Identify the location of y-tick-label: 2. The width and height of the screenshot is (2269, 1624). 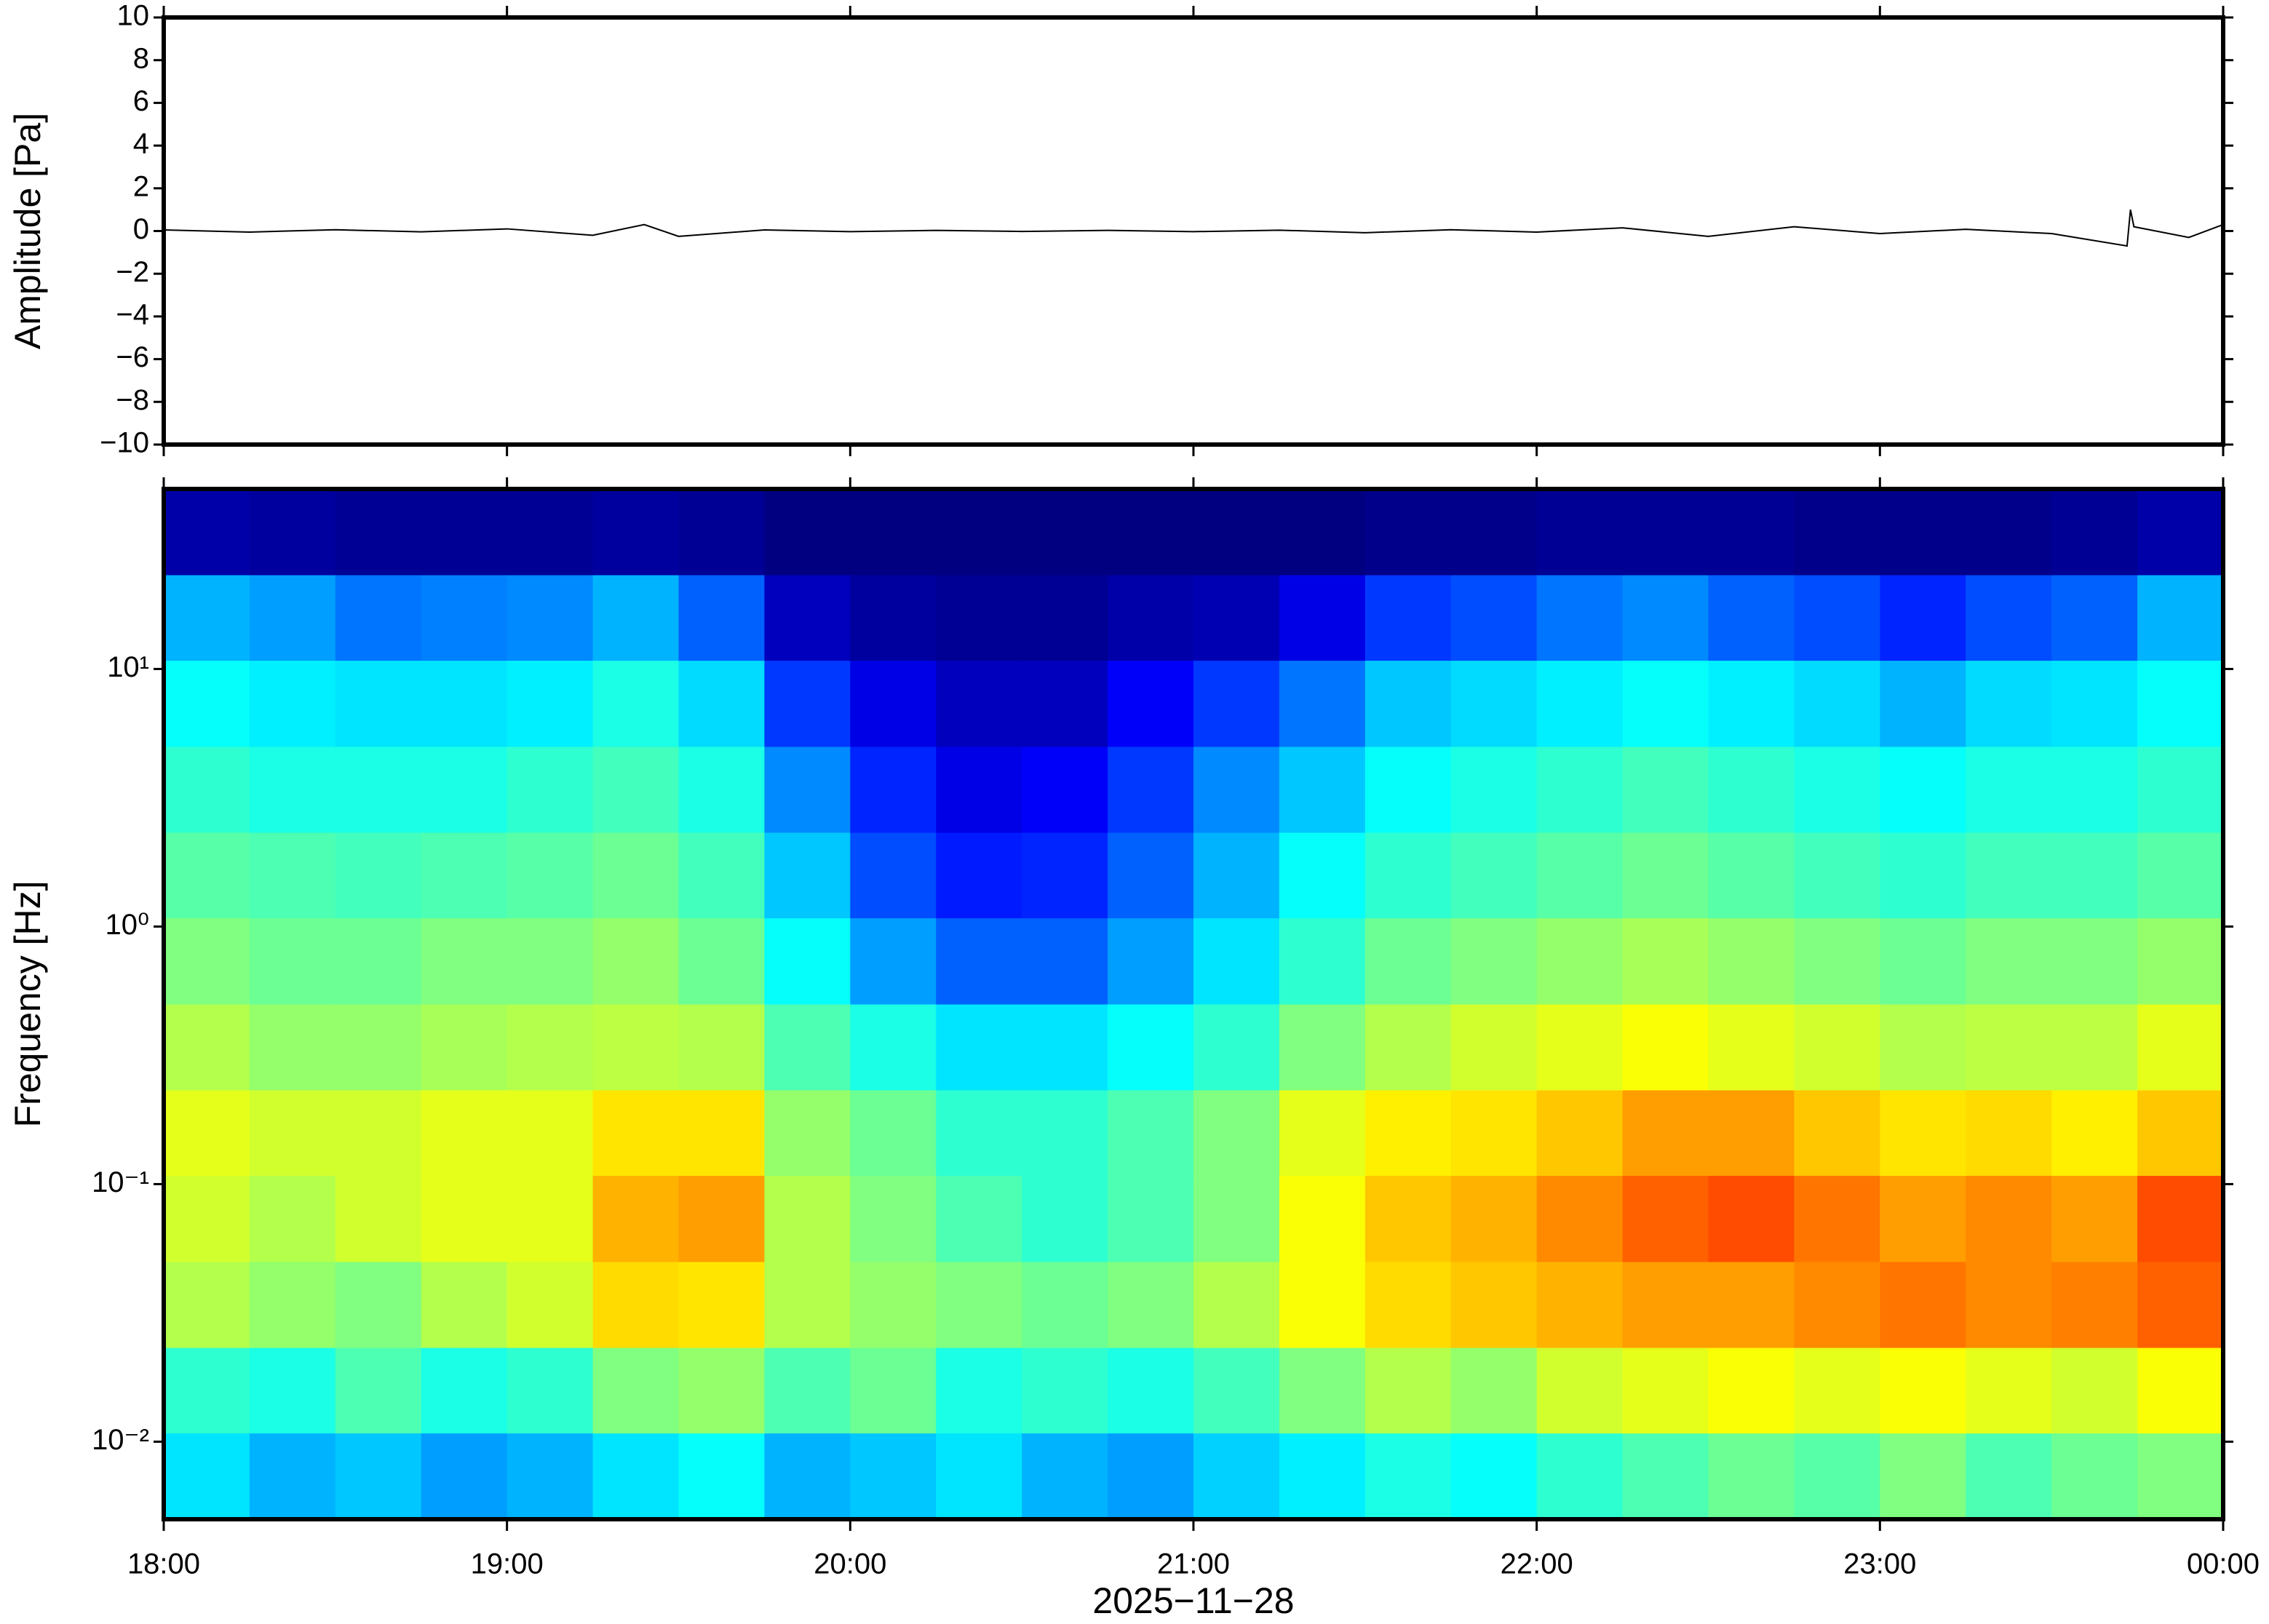
(141, 186).